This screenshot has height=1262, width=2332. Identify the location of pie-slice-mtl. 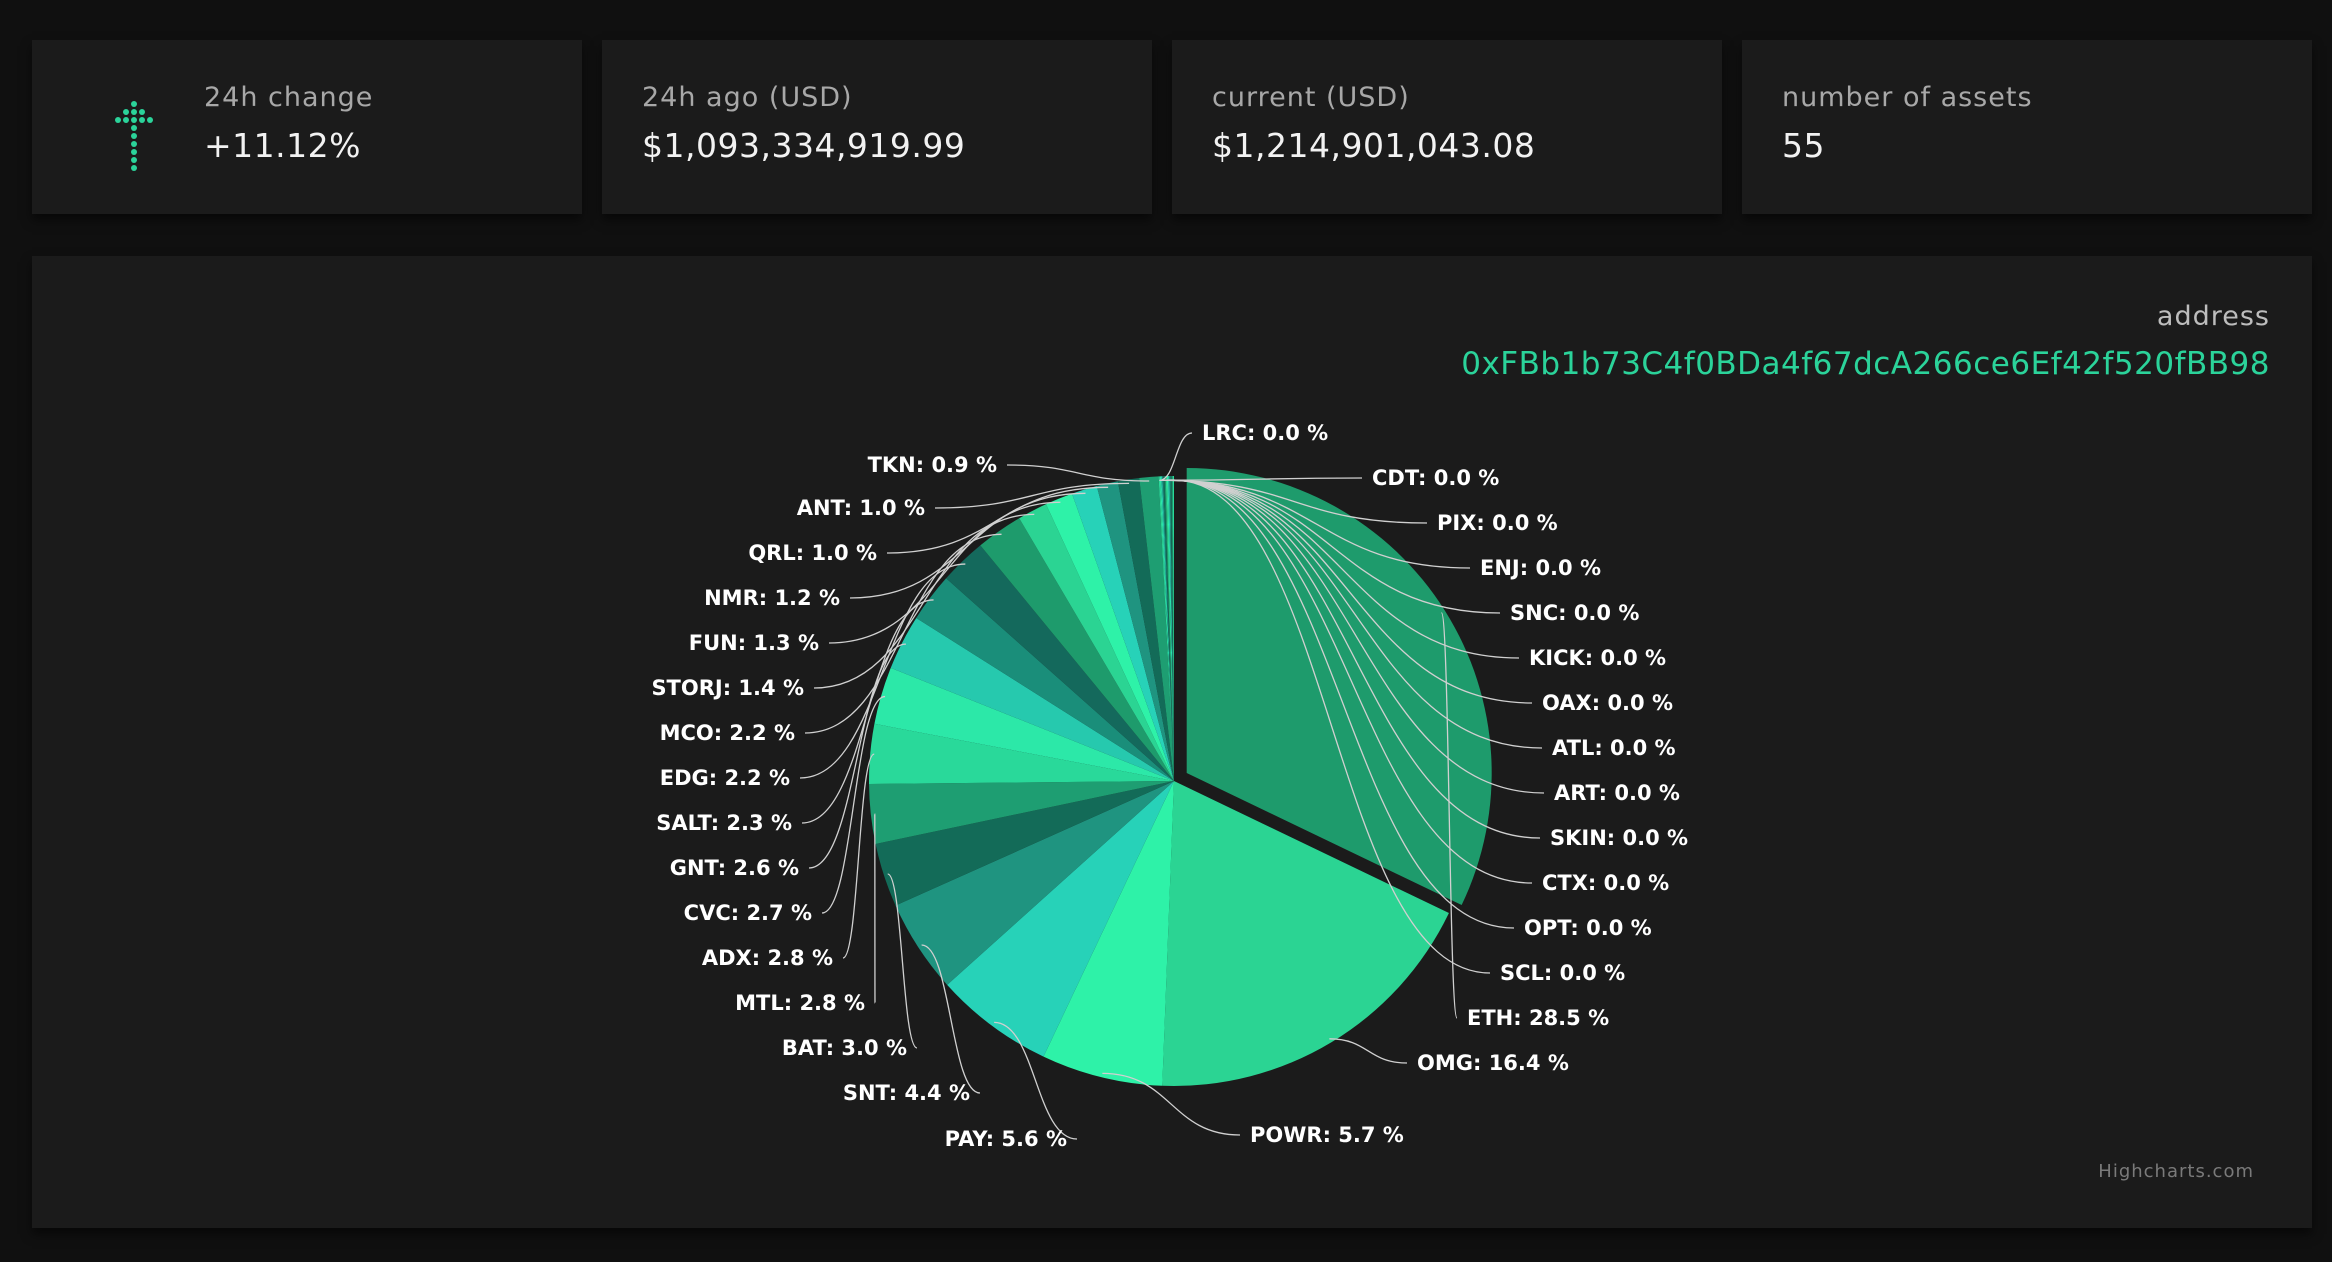
(1021, 812).